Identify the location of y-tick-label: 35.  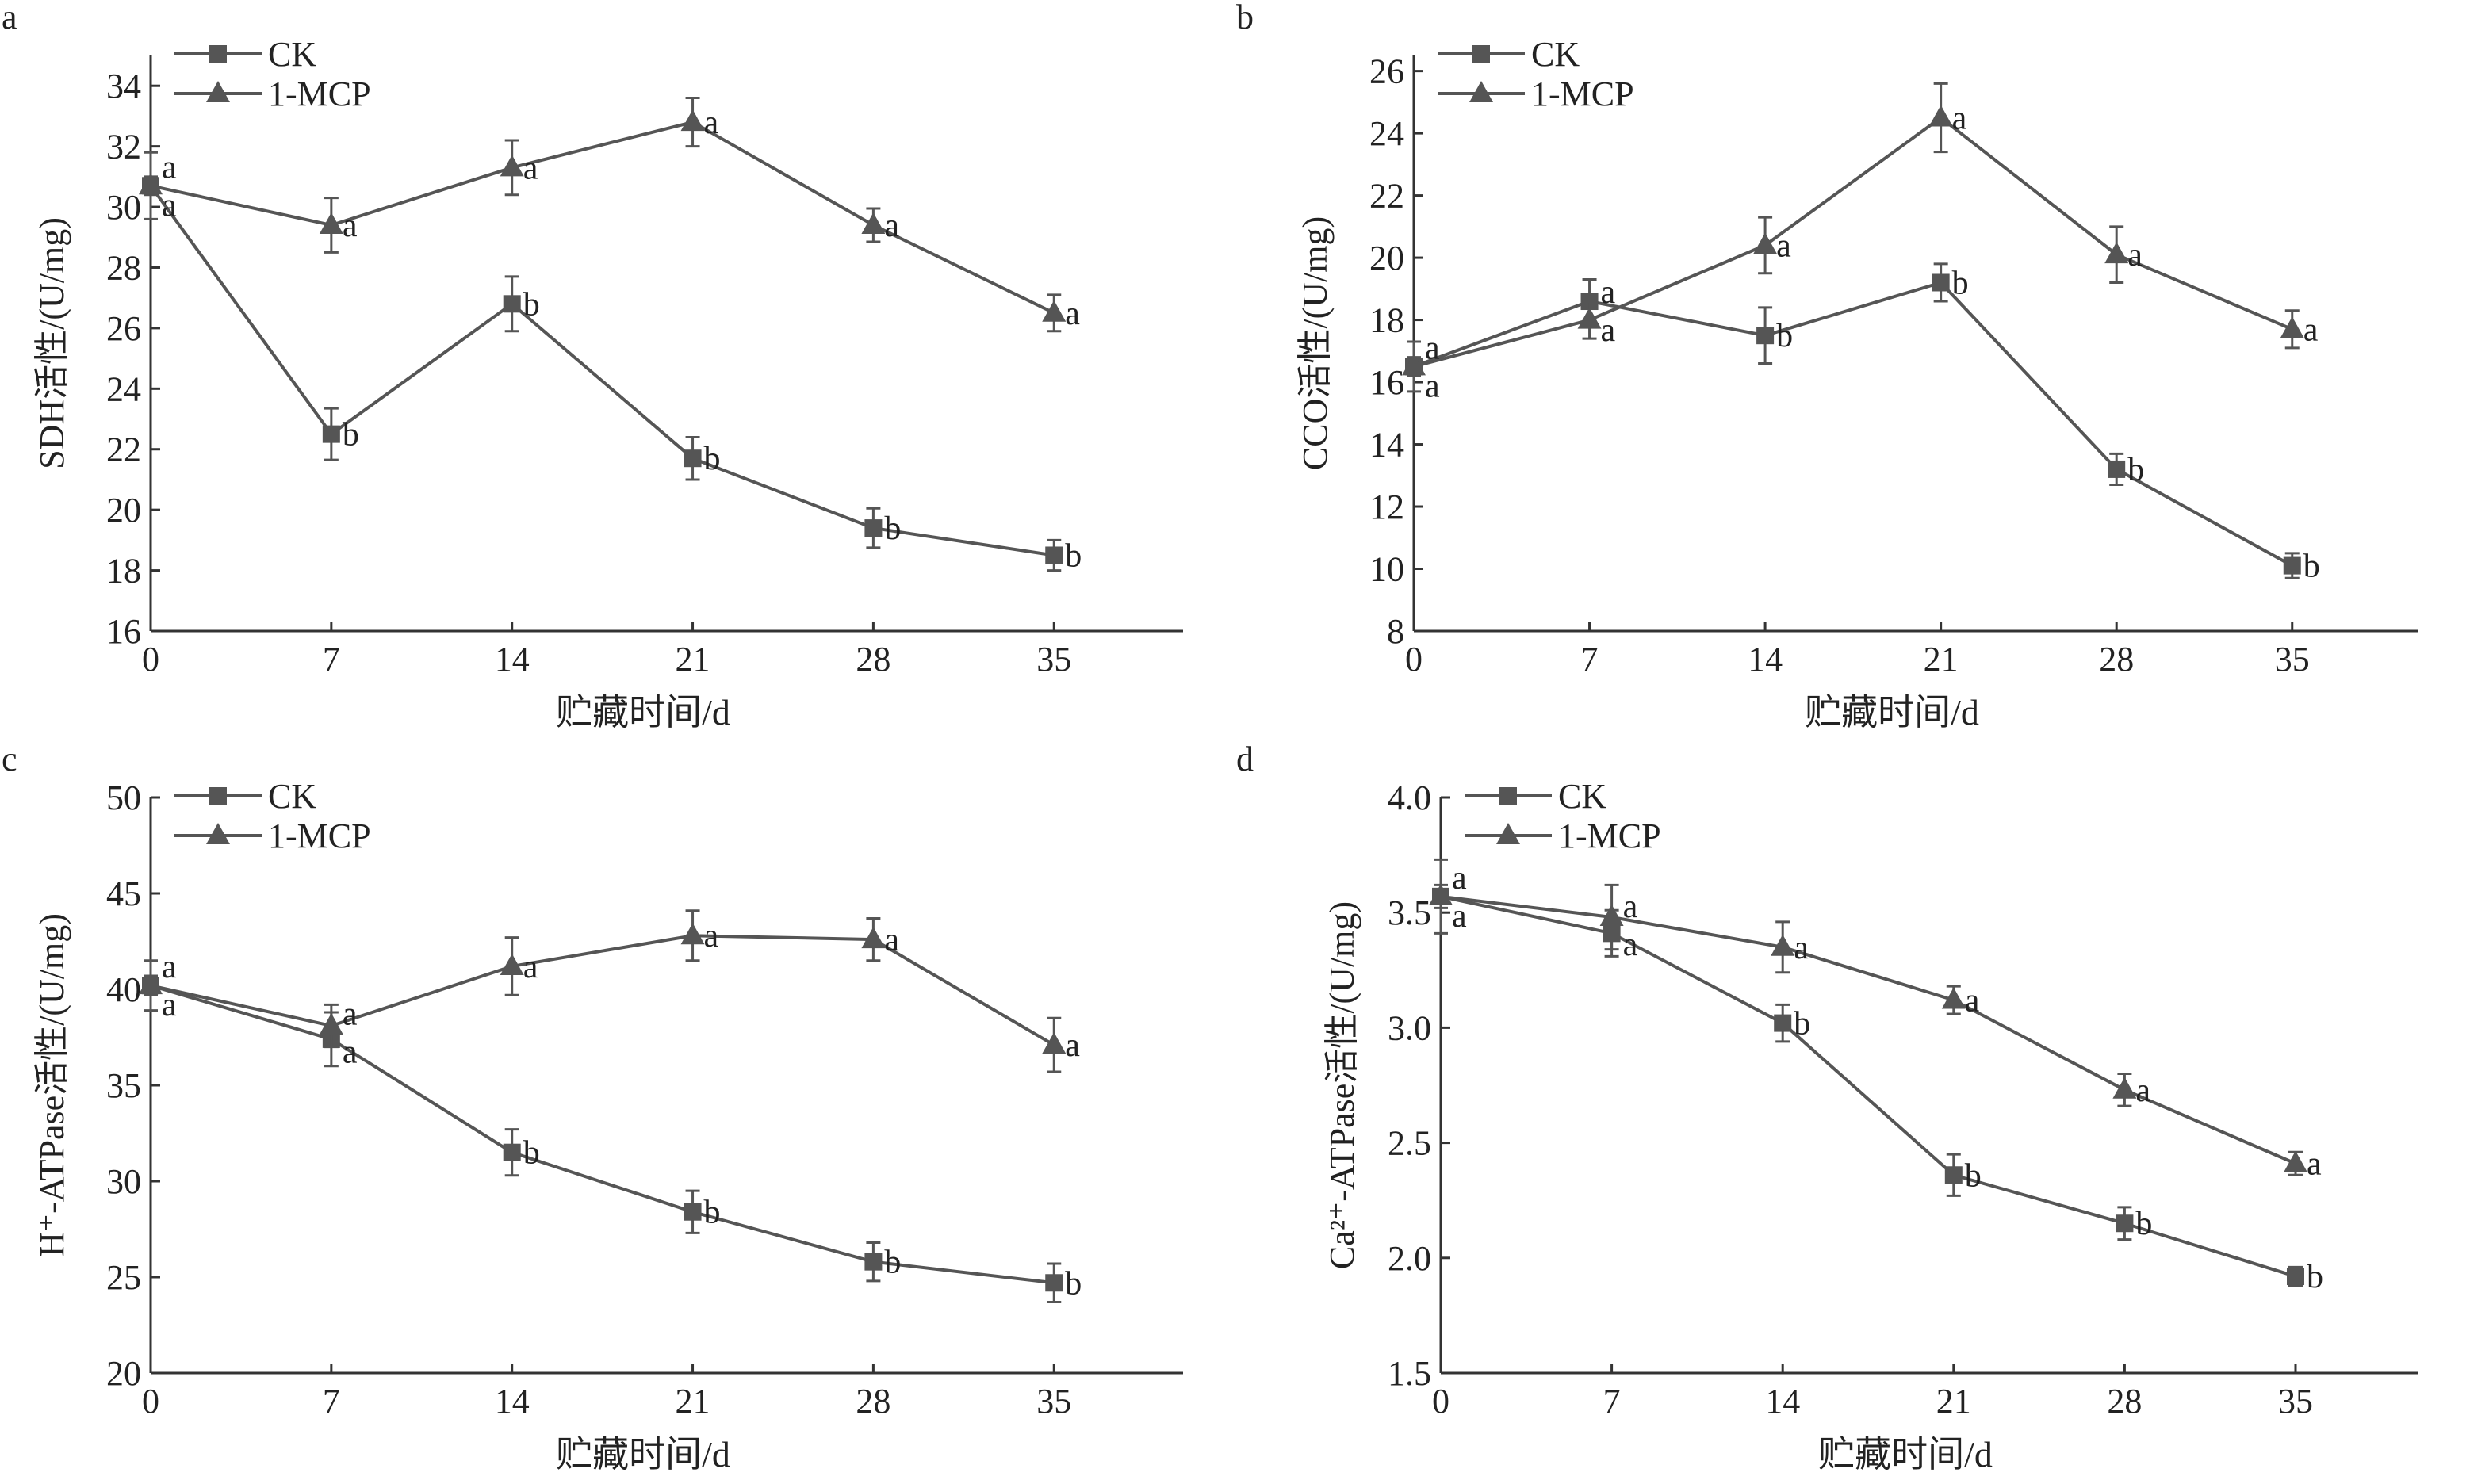
(123, 1085).